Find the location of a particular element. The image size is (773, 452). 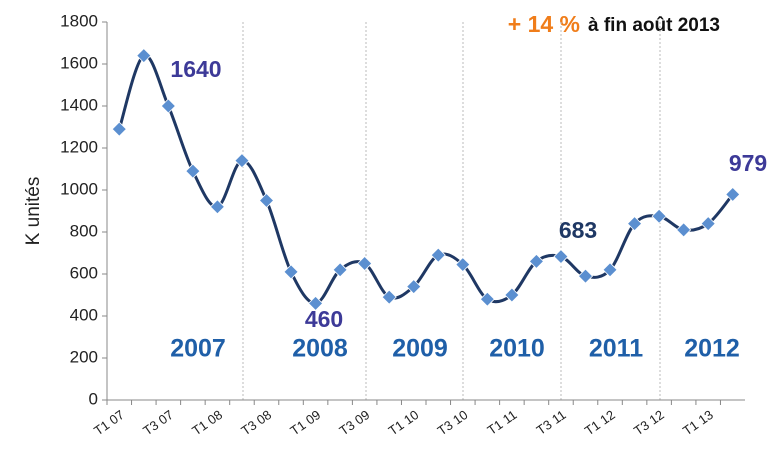

y-tick-label: 1400 is located at coordinates (79, 104).